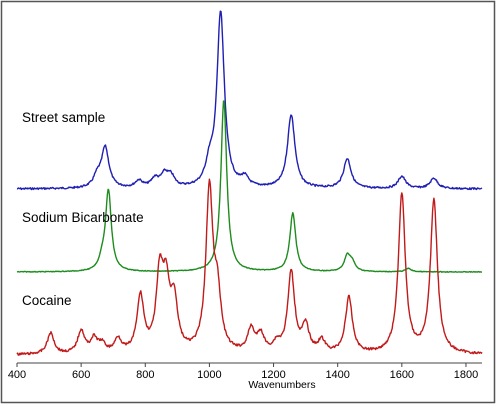  What do you see at coordinates (83, 217) in the screenshot?
I see `series-label-sodium-bicarbonate: Sodium Bicarbonate` at bounding box center [83, 217].